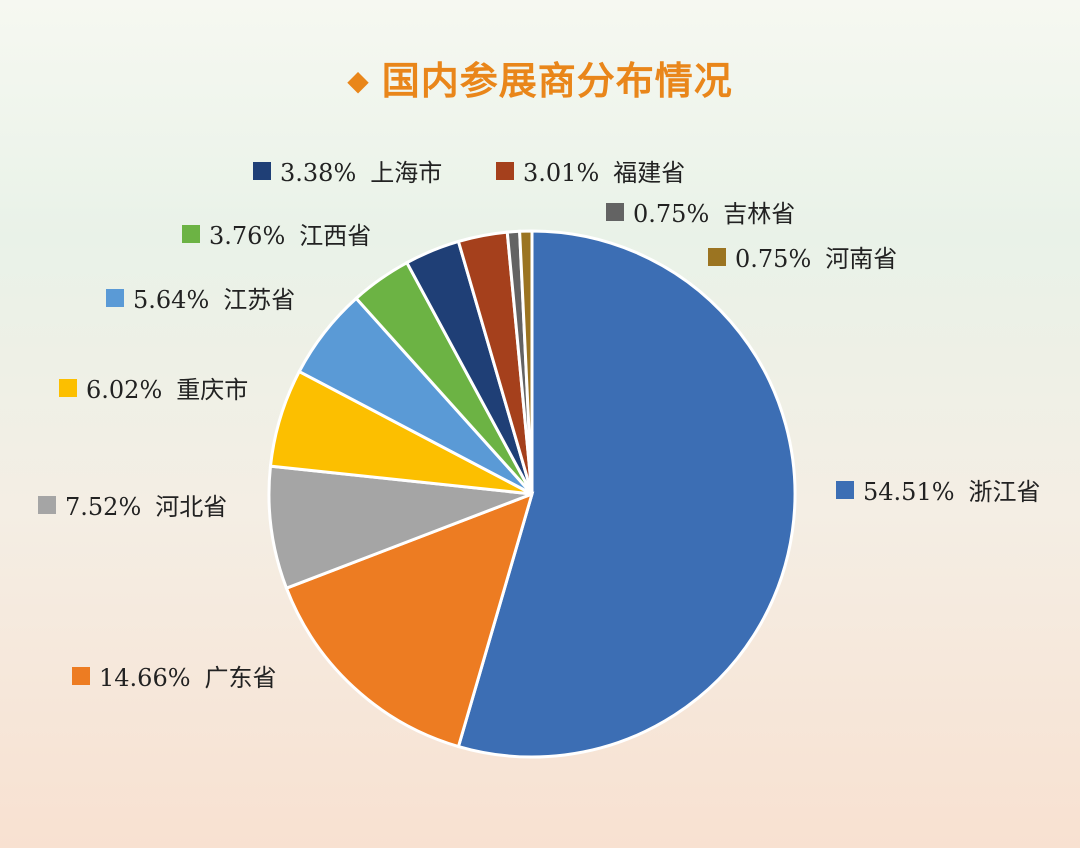  I want to click on chart-title: ◆ 国内参展商分布情况, so click(540, 77).